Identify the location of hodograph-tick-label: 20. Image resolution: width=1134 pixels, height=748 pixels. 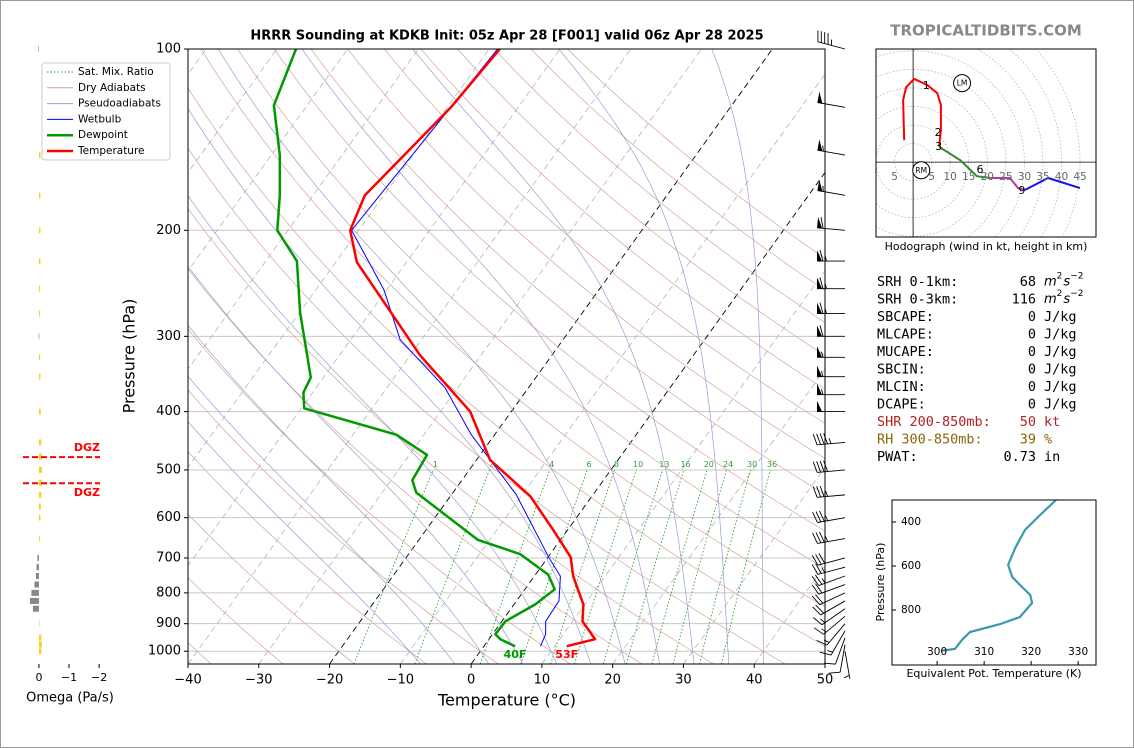
(987, 177).